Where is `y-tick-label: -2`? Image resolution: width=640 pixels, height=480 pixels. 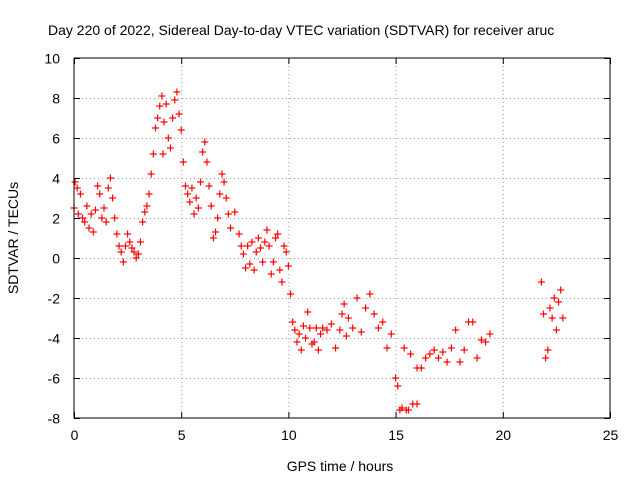 y-tick-label: -2 is located at coordinates (54, 299).